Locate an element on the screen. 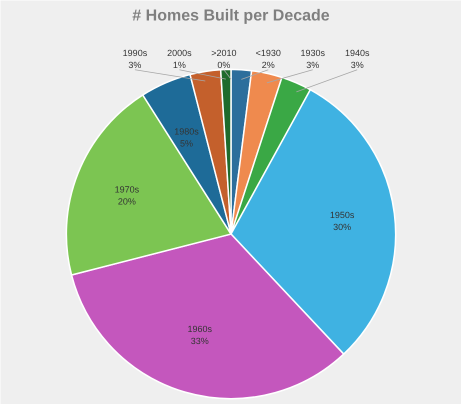 The image size is (461, 404). slice-label: 1930s is located at coordinates (313, 53).